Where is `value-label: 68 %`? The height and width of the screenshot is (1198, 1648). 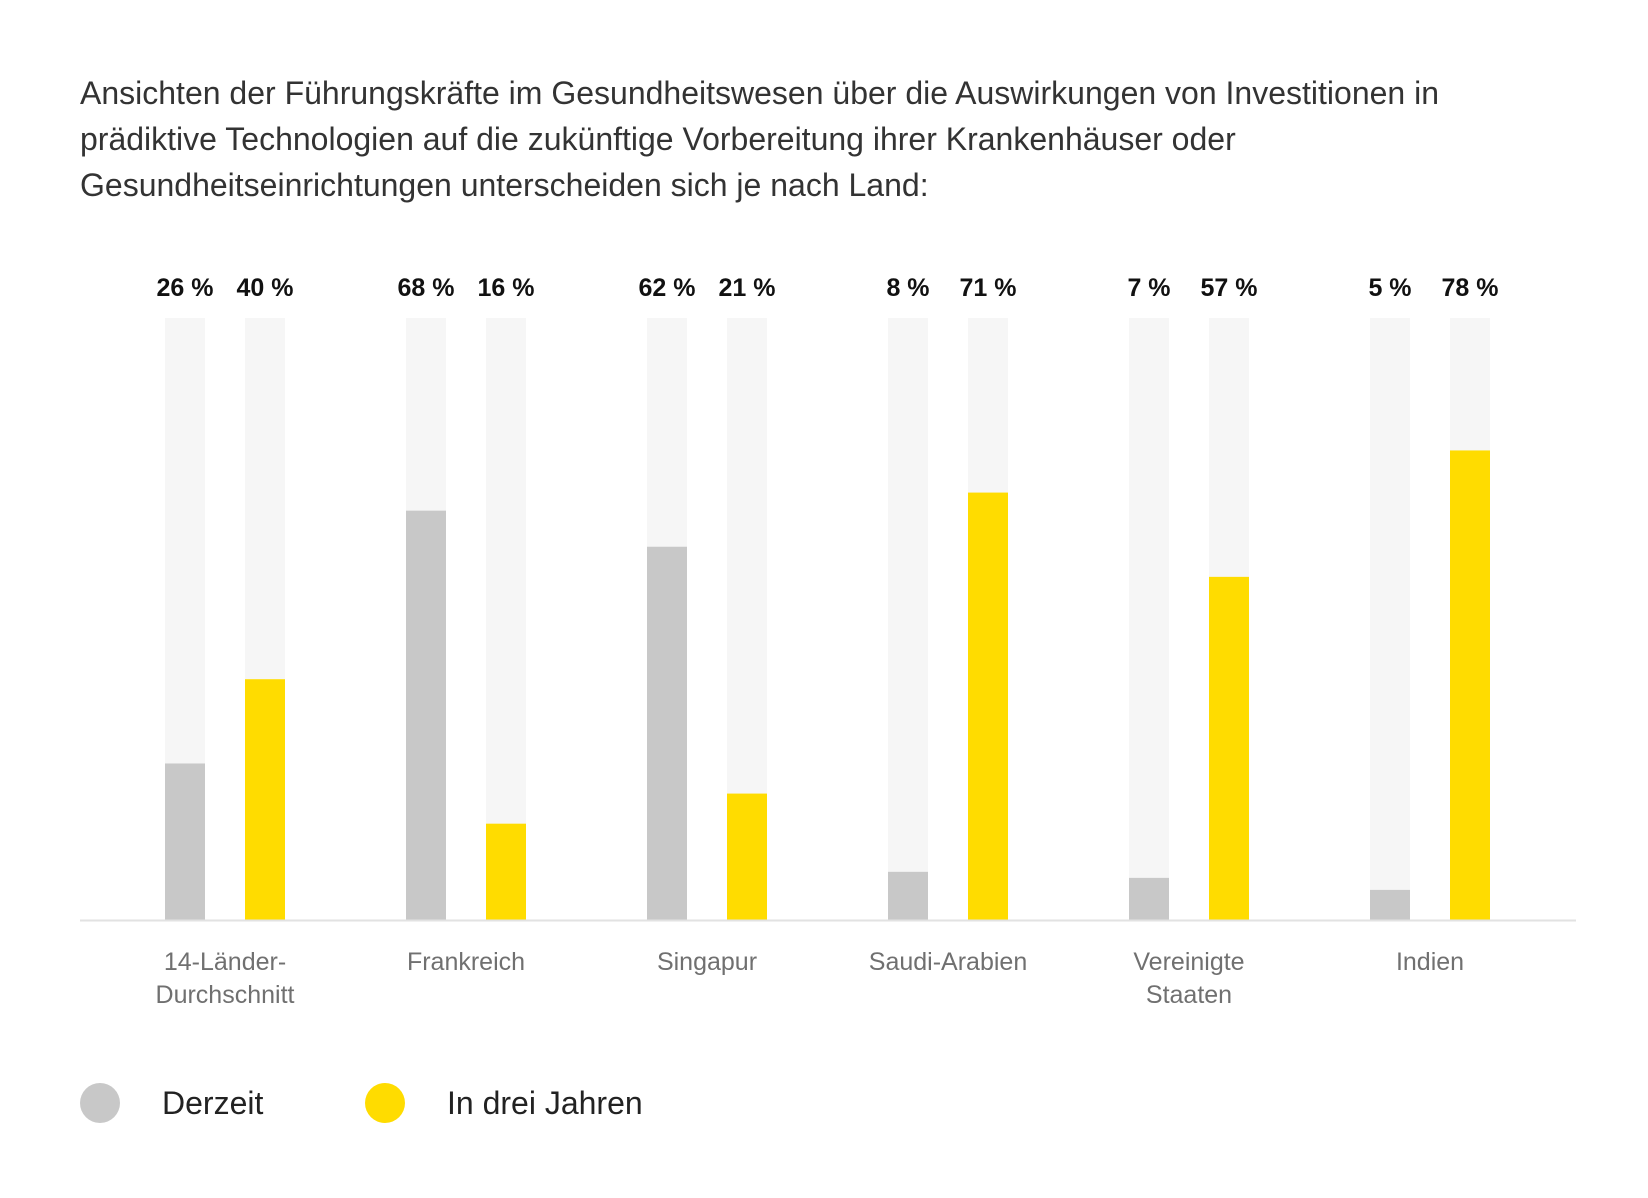 value-label: 68 % is located at coordinates (426, 288).